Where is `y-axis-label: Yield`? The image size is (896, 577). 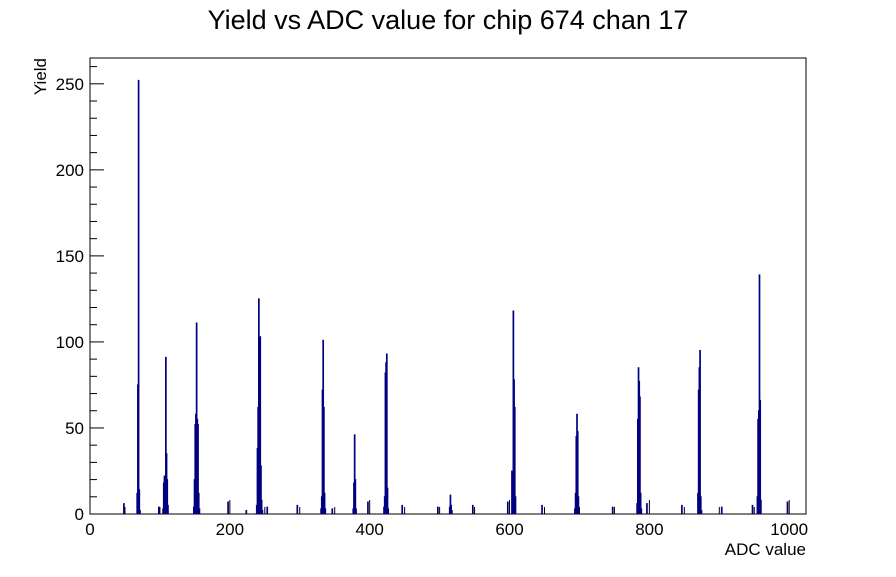
y-axis-label: Yield is located at coordinates (40, 76).